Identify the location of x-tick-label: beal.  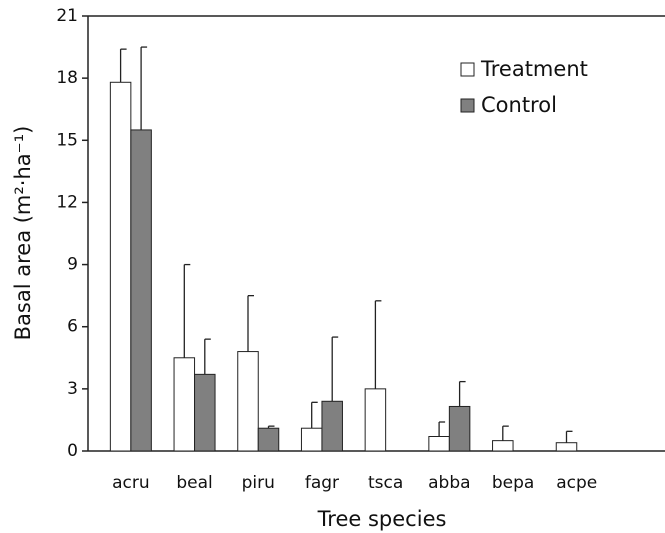
(194, 483).